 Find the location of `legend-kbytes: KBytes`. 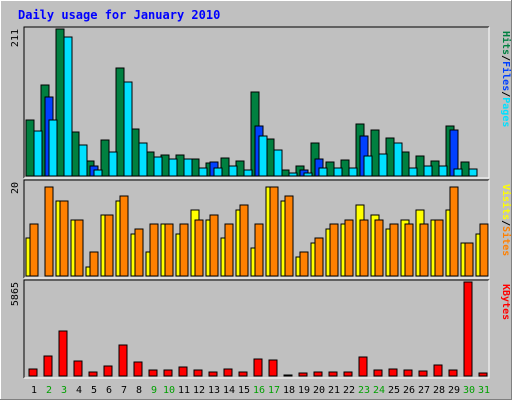

legend-kbytes: KBytes is located at coordinates (505, 302).